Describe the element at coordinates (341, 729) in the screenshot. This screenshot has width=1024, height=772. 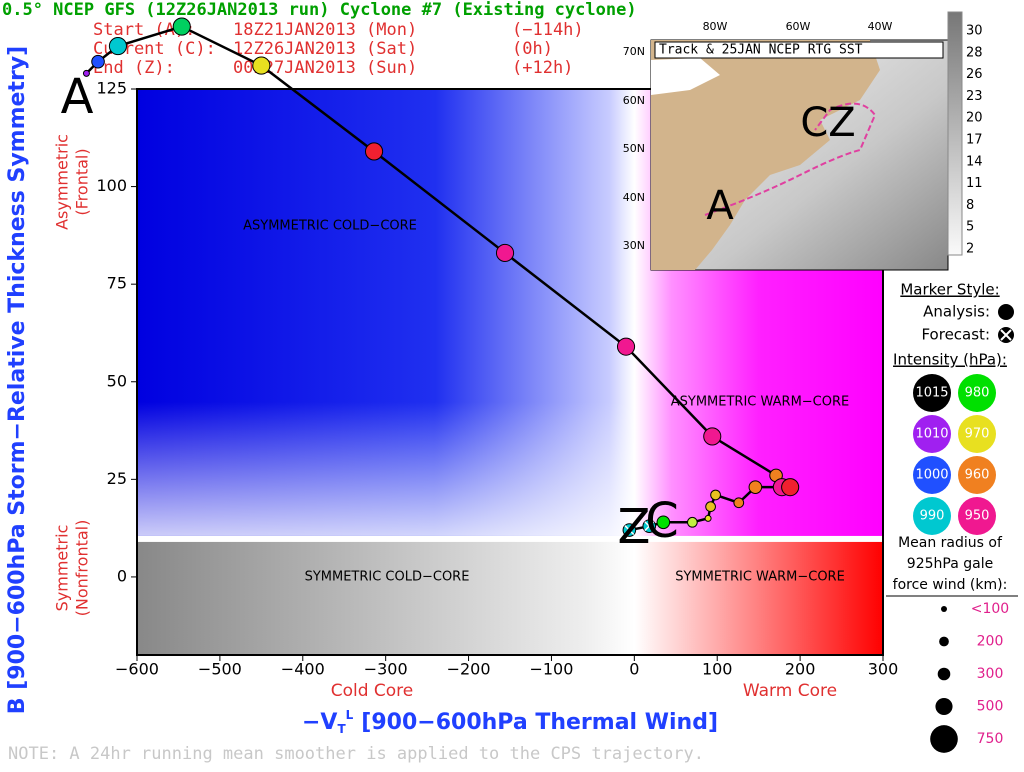
I see `x-label-sub: T` at that location.